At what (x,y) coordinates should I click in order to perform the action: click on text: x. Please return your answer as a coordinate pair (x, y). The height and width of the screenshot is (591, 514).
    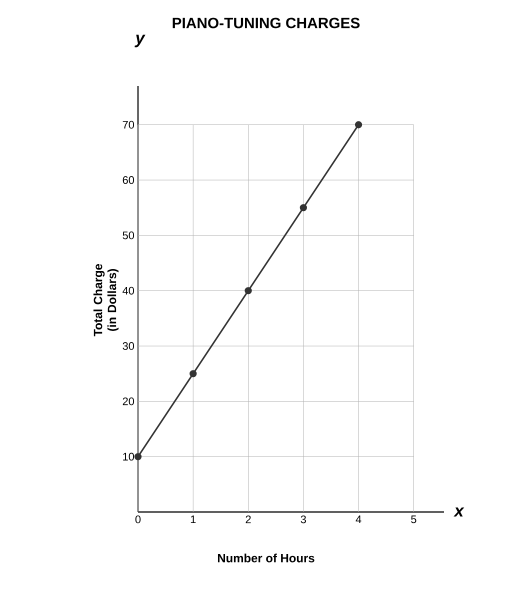
    Looking at the image, I should click on (459, 512).